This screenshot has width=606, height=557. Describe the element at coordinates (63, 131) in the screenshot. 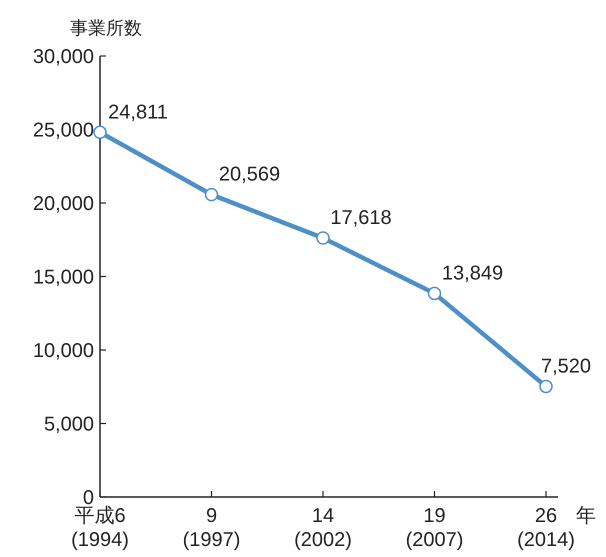

I see `y-tick-label: 25,000` at that location.